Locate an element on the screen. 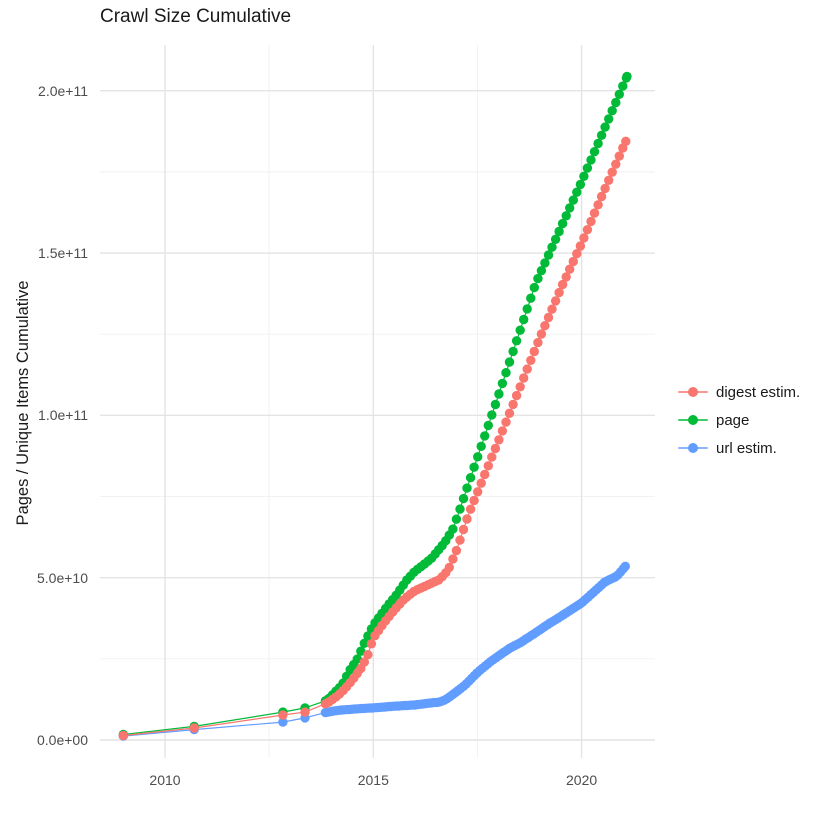 The width and height of the screenshot is (826, 827). legend-key-url-icon is located at coordinates (693, 448).